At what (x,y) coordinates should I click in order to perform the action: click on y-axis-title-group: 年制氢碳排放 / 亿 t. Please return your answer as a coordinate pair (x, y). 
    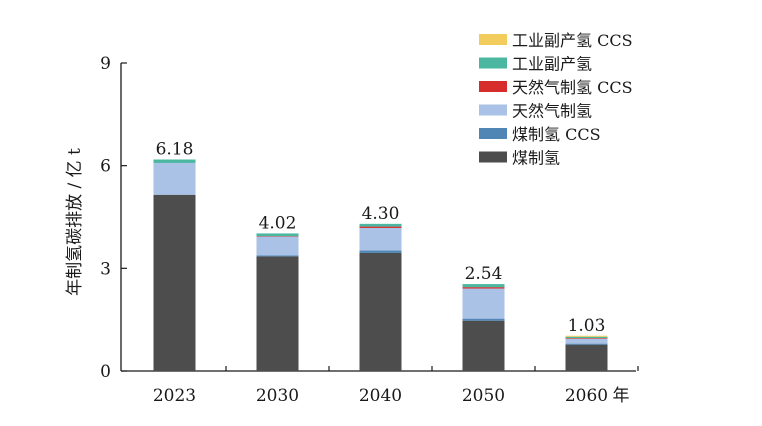
    Looking at the image, I should click on (75, 222).